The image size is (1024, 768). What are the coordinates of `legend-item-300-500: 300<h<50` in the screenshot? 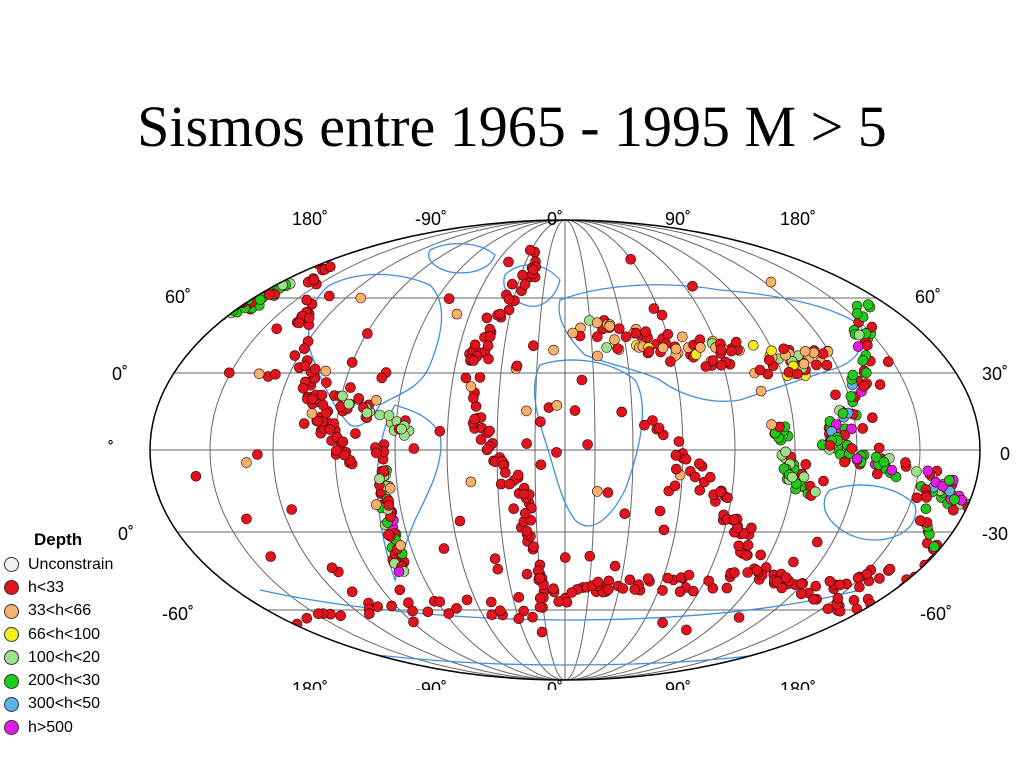 It's located at (79, 704).